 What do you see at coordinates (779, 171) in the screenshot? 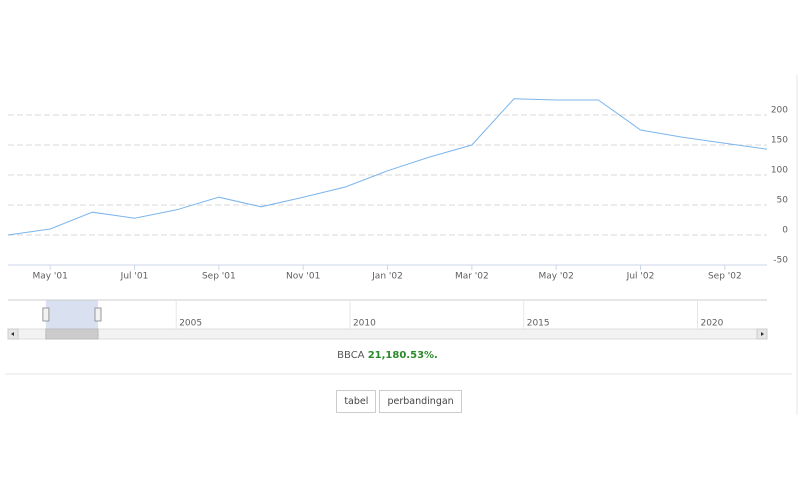
I see `y-tick-label: 100` at bounding box center [779, 171].